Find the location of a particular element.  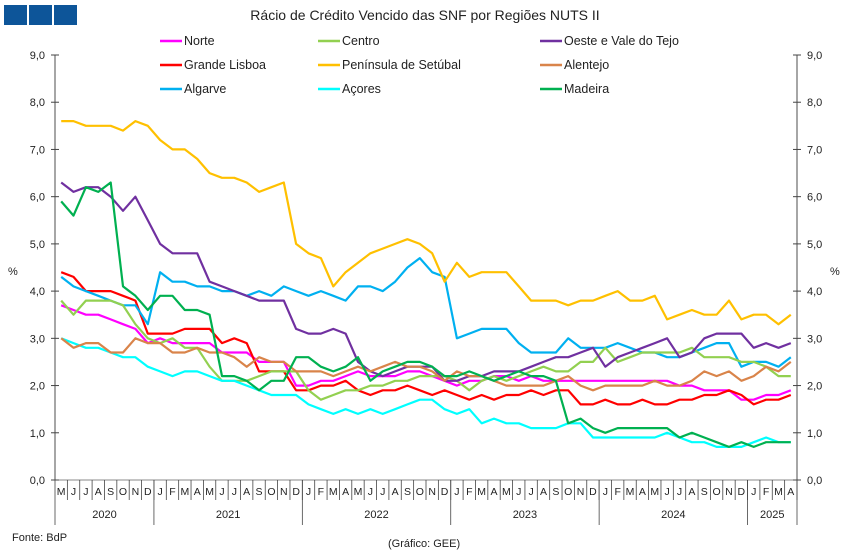

y-tick-label-right: 1,0 is located at coordinates (814, 434).